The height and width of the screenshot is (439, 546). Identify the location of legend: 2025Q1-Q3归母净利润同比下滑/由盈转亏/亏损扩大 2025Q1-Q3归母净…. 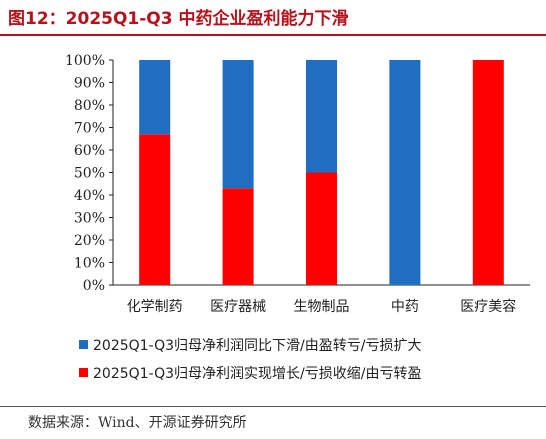
(250, 359).